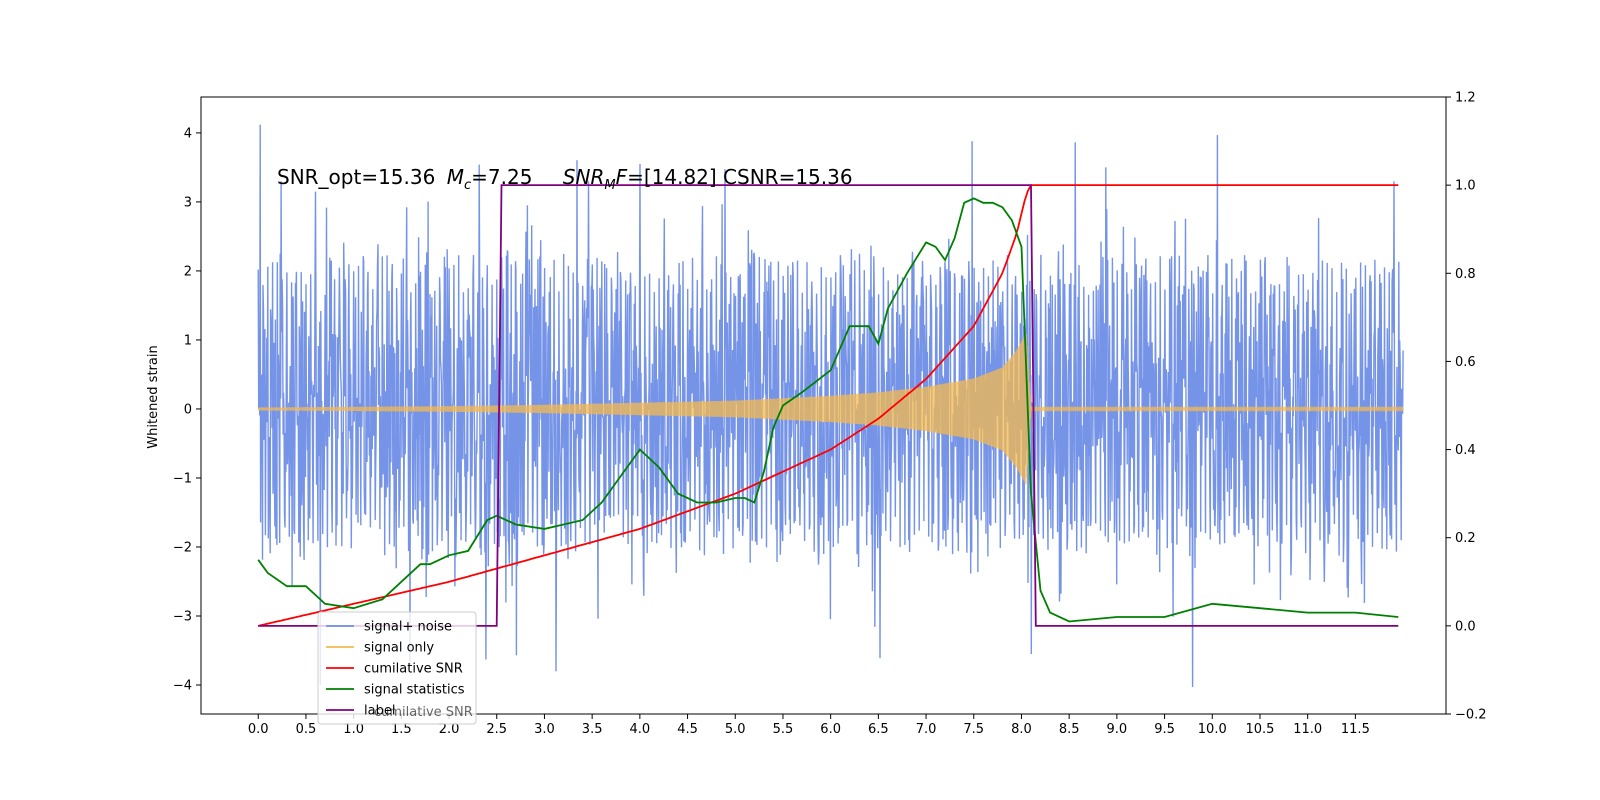  Describe the element at coordinates (423, 712) in the screenshot. I see `legend-ghost-text: cumilative SNR` at that location.